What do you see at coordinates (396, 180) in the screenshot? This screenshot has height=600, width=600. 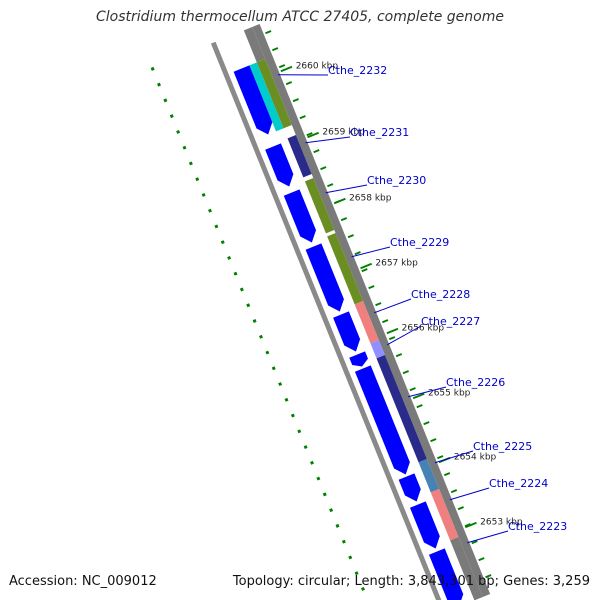 I see `gene-label: Cthe_2230` at bounding box center [396, 180].